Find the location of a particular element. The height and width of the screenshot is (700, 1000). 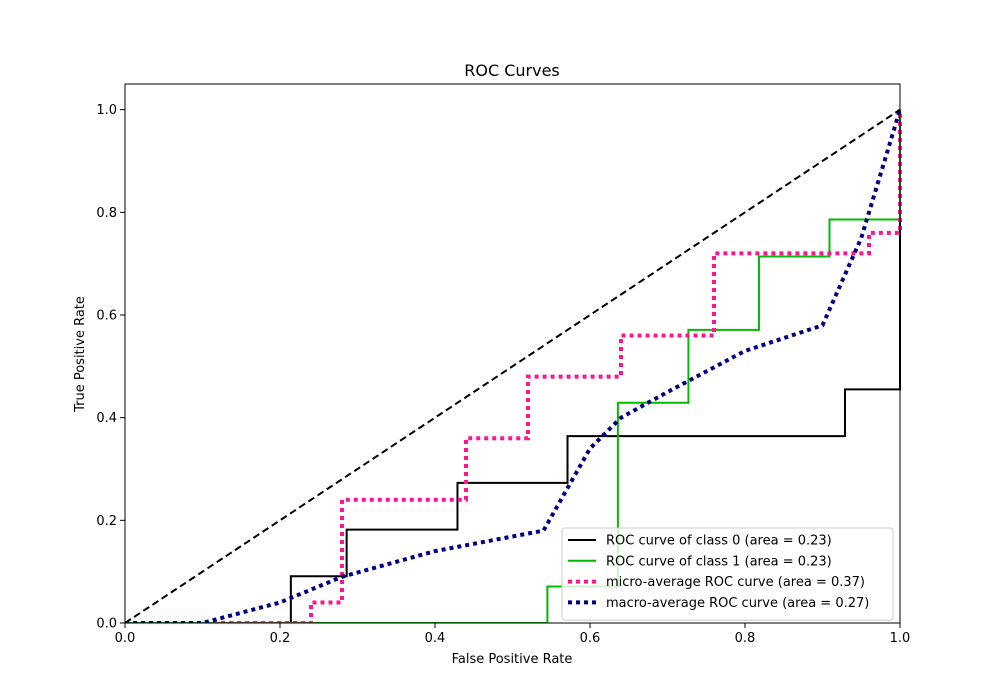

x-tick-label: 0.0 is located at coordinates (125, 638).